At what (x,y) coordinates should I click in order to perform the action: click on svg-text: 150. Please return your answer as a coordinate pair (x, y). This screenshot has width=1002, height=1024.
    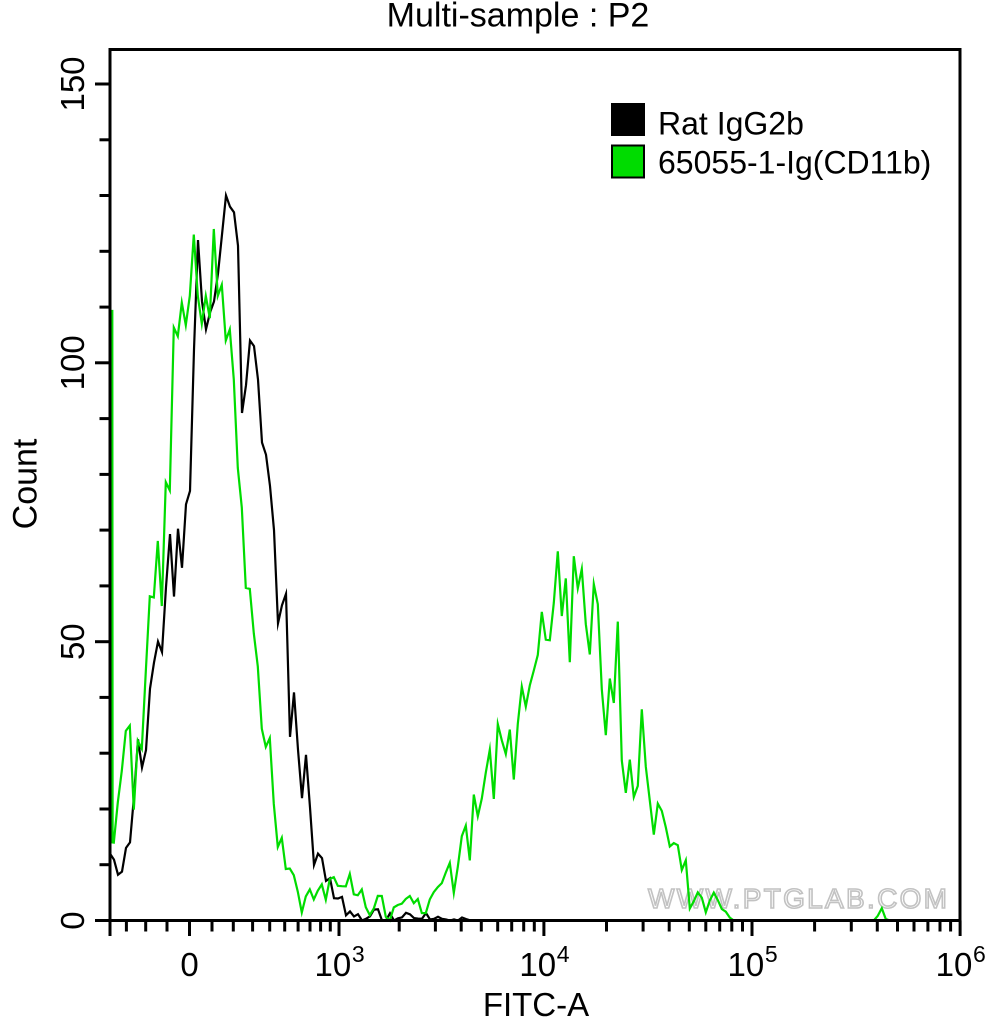
    Looking at the image, I should click on (72, 83).